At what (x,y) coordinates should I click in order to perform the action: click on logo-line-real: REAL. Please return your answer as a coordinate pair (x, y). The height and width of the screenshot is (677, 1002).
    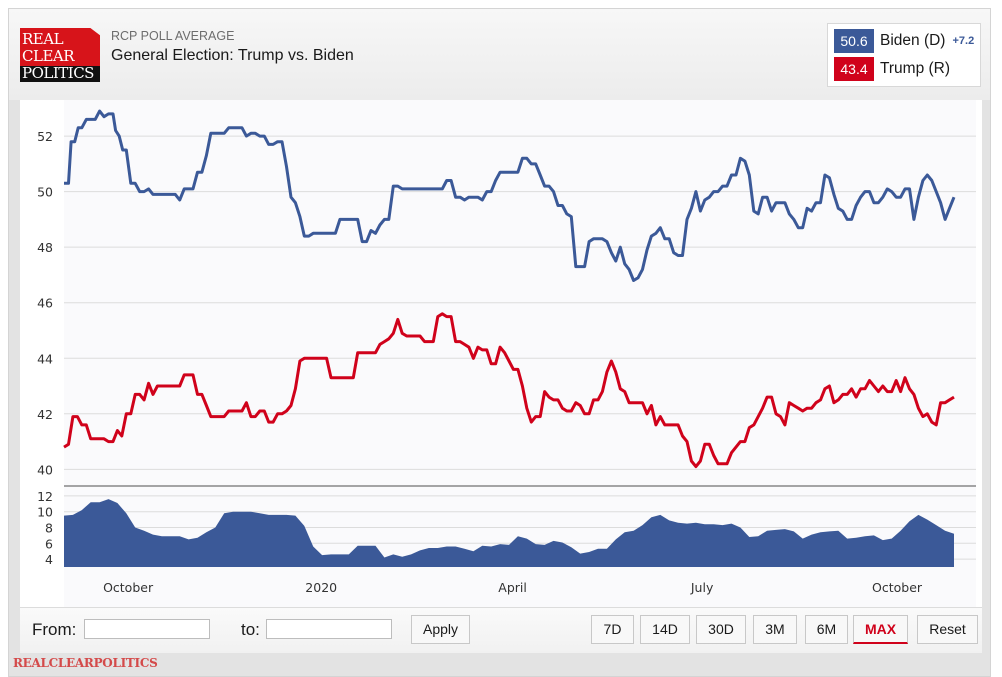
    Looking at the image, I should click on (43, 39).